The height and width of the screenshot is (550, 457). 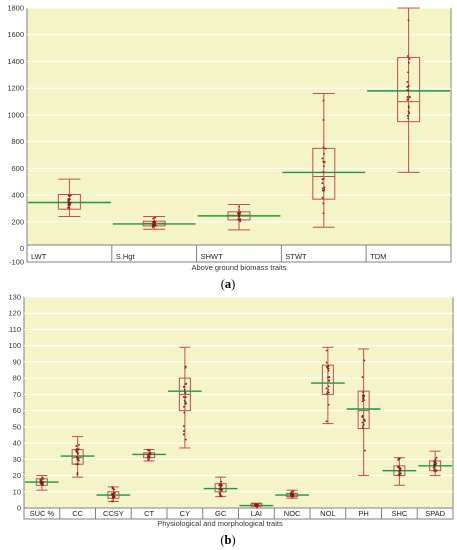 I want to click on category-label: SPAD, so click(x=435, y=513).